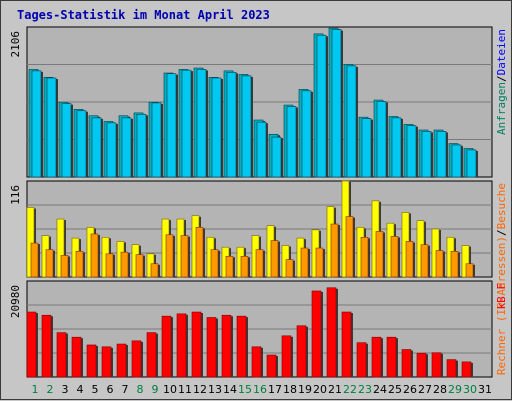  What do you see at coordinates (140, 389) in the screenshot?
I see `x-tick-label: 8` at bounding box center [140, 389].